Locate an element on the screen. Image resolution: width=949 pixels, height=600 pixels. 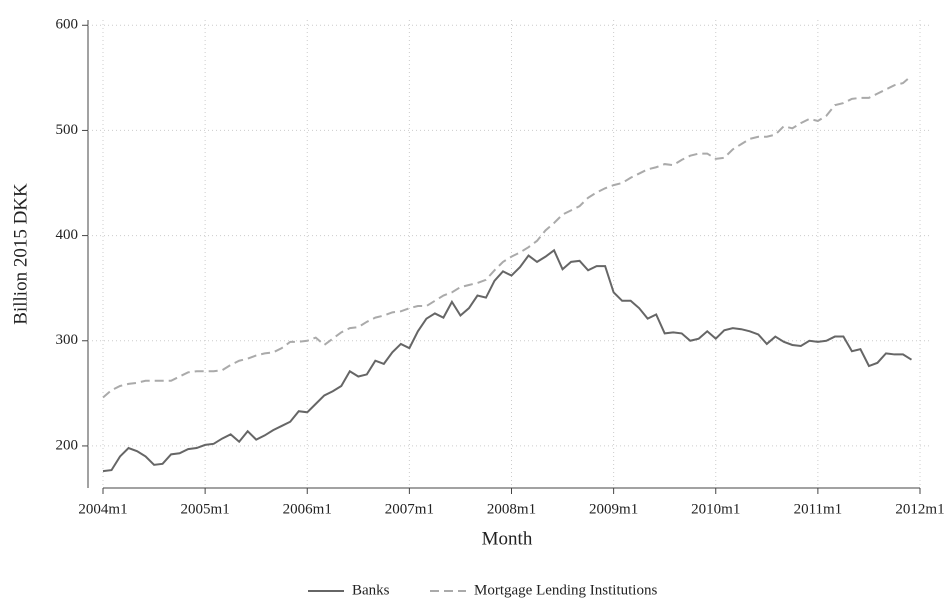
x-tick-label: 2006m1 is located at coordinates (307, 509).